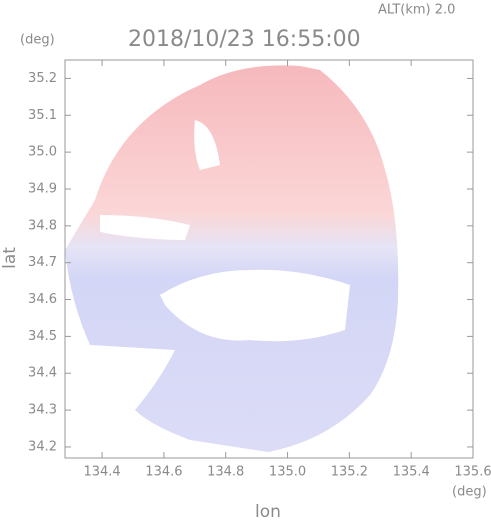 The height and width of the screenshot is (521, 491). Describe the element at coordinates (472, 472) in the screenshot. I see `x-tick-label: 135.6` at that location.